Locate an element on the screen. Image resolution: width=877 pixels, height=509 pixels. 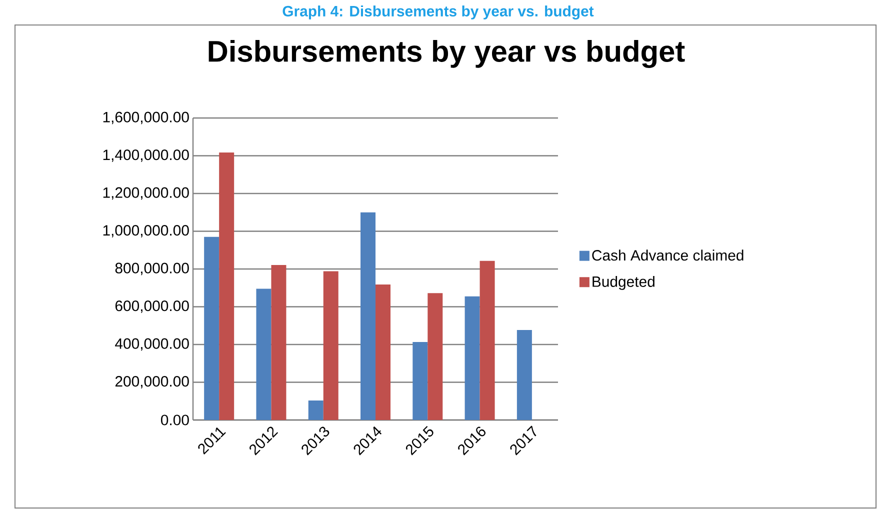
y-tick-label: 1,600,000.00 is located at coordinates (146, 118).